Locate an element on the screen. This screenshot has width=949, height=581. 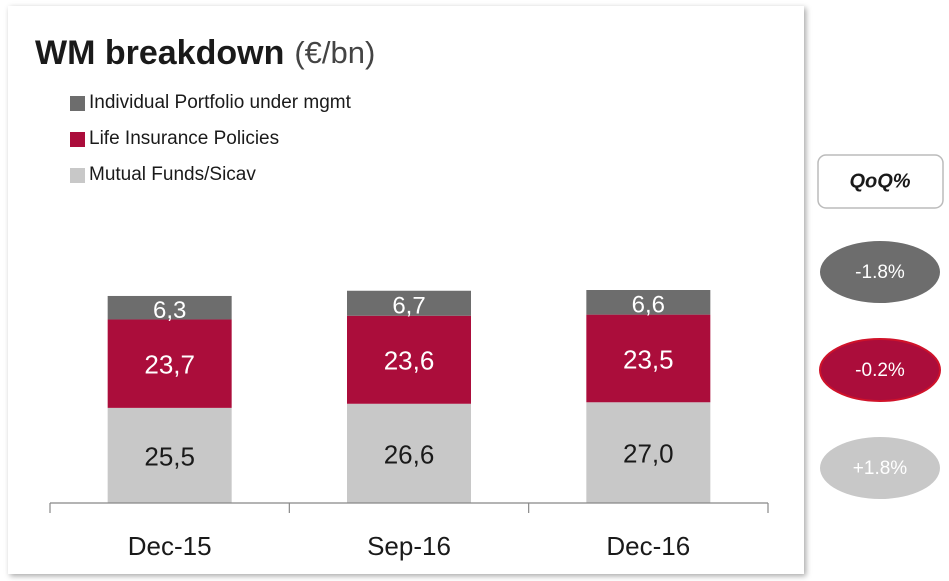
x-tick-label: Sep-16 is located at coordinates (409, 546).